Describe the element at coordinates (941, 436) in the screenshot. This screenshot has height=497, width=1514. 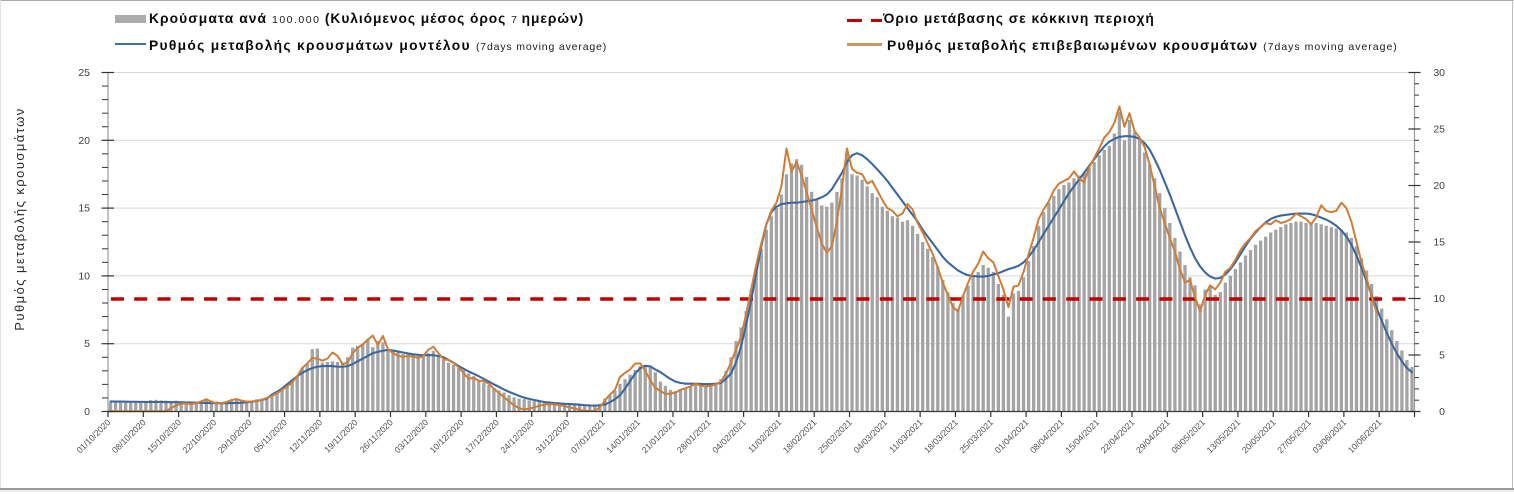
I see `svg-text: 18/03/2021` at that location.